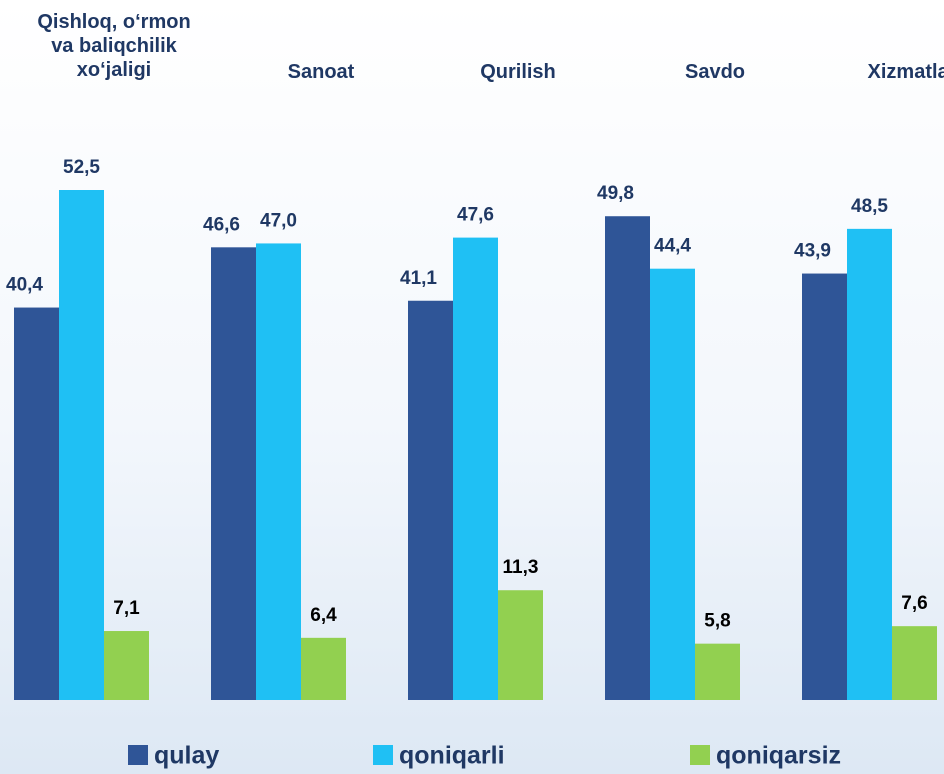 The width and height of the screenshot is (944, 774). I want to click on data-label: 46,6, so click(221, 224).